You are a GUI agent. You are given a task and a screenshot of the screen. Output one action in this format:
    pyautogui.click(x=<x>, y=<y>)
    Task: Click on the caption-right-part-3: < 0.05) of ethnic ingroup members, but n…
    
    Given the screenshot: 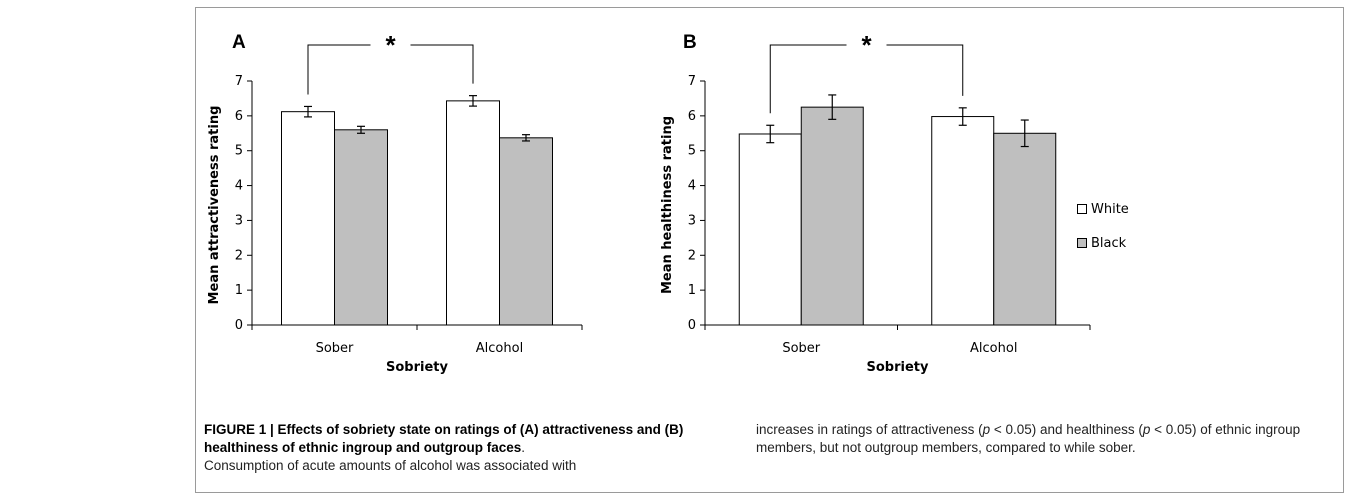 What is the action you would take?
    pyautogui.click(x=1028, y=438)
    